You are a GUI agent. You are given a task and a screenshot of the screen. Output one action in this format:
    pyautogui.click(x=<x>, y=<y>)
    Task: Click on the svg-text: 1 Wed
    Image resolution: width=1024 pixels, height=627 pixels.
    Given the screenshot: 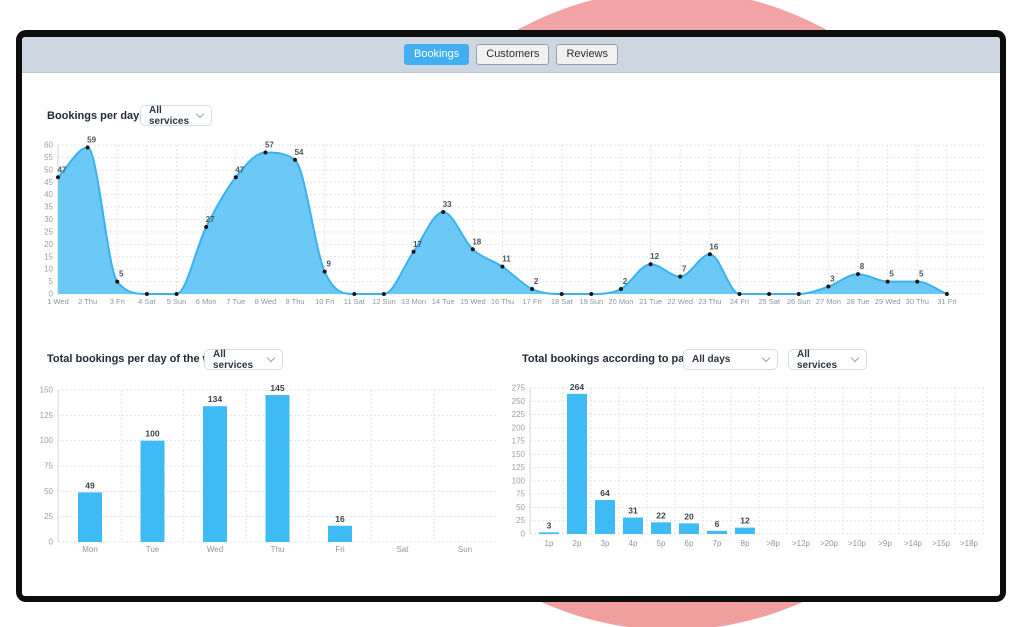 What is the action you would take?
    pyautogui.click(x=58, y=301)
    